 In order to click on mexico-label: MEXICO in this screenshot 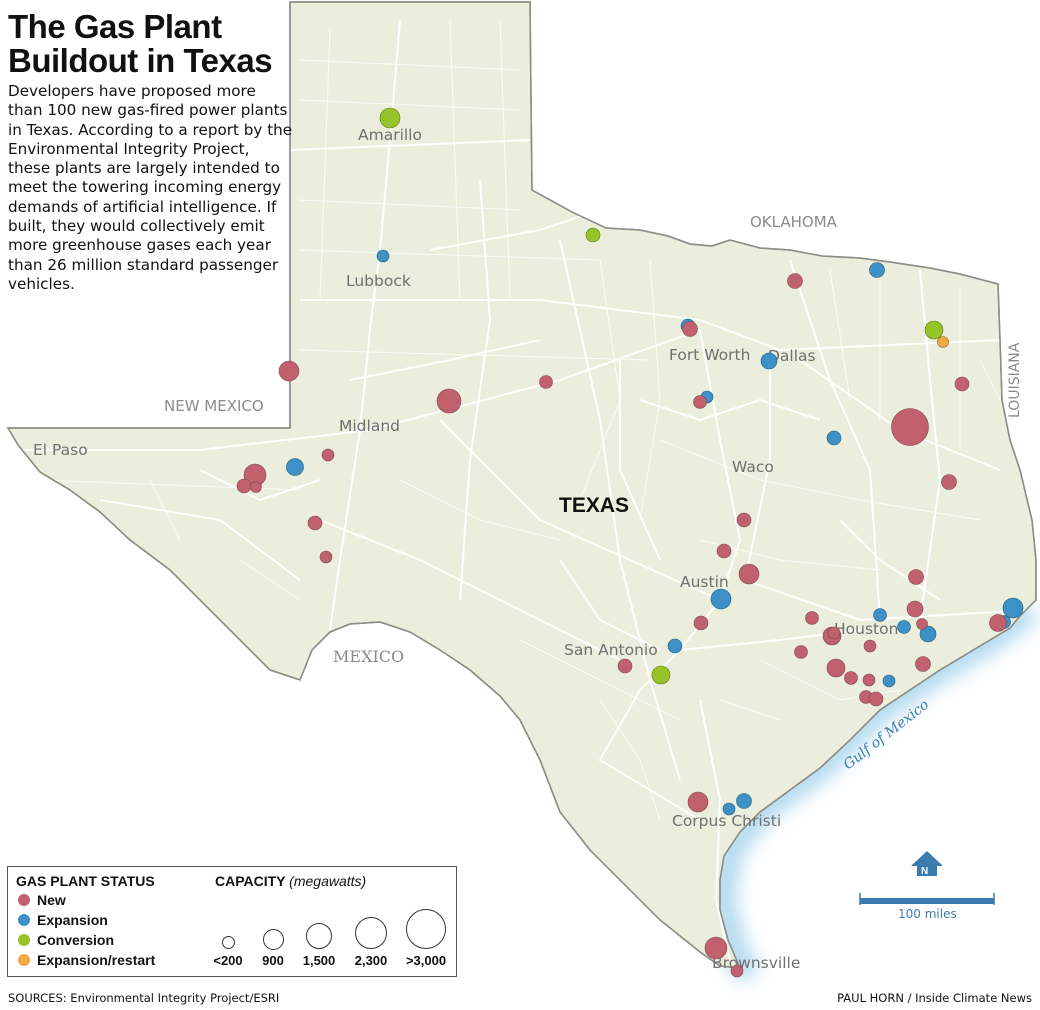, I will do `click(368, 656)`.